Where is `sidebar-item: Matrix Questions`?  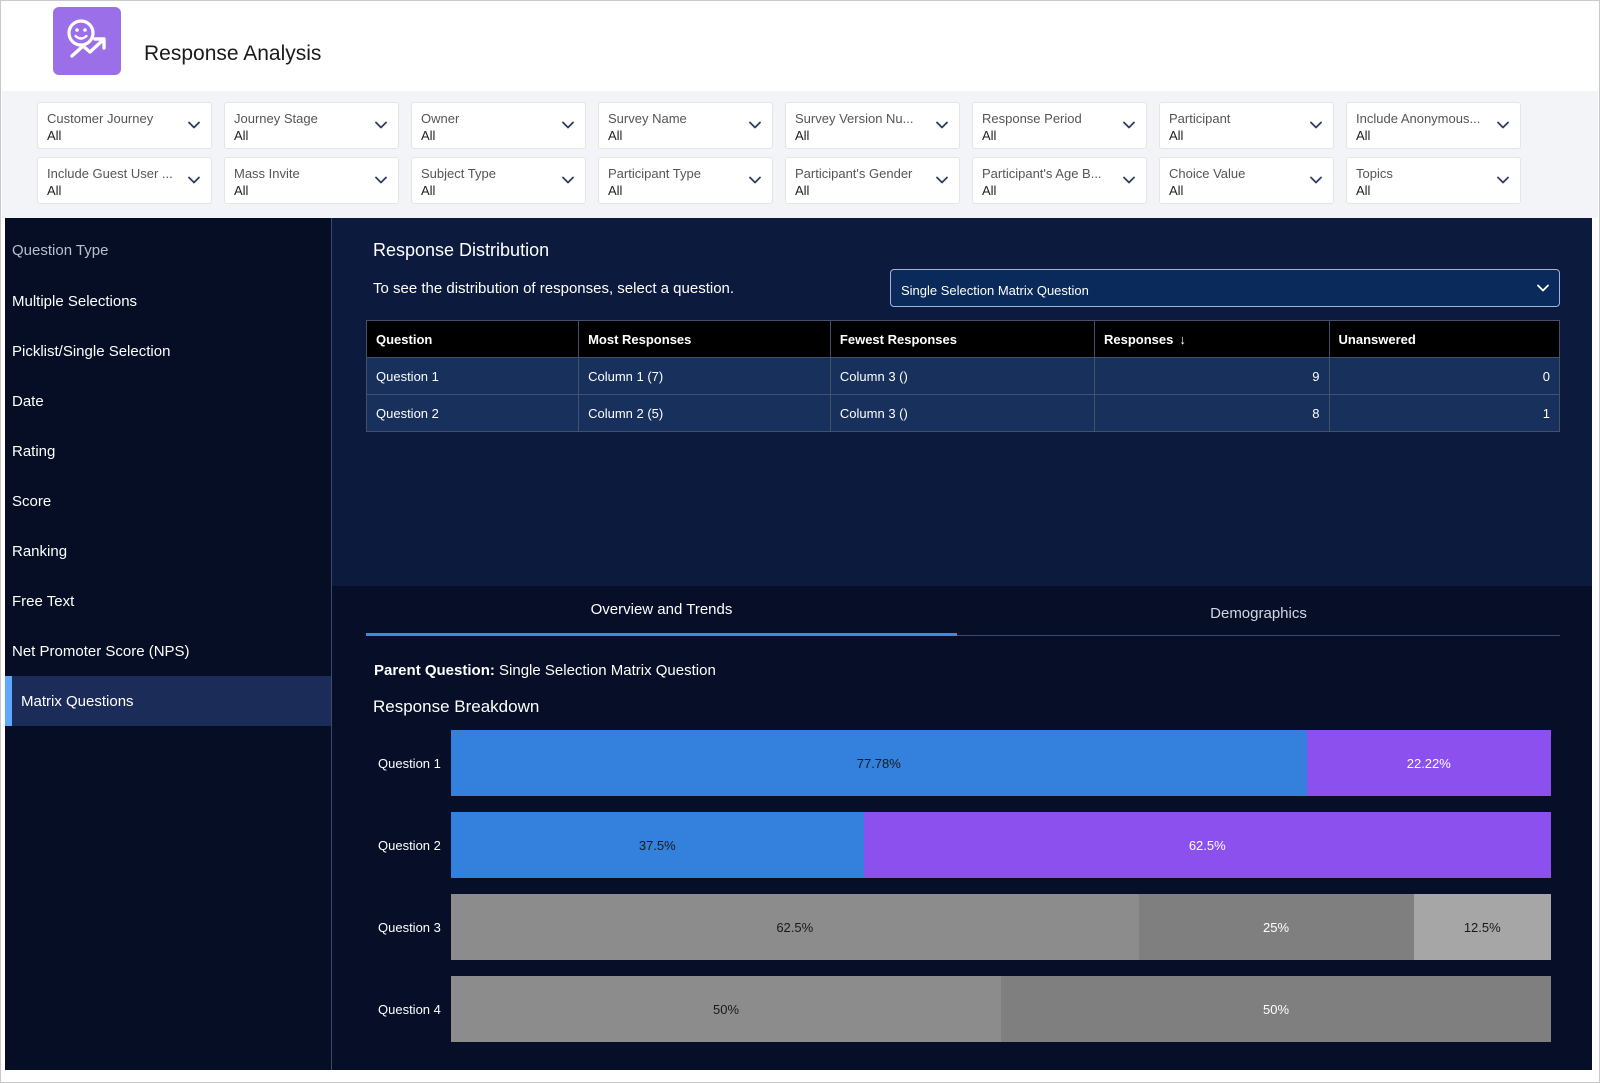
sidebar-item: Matrix Questions is located at coordinates (168, 701).